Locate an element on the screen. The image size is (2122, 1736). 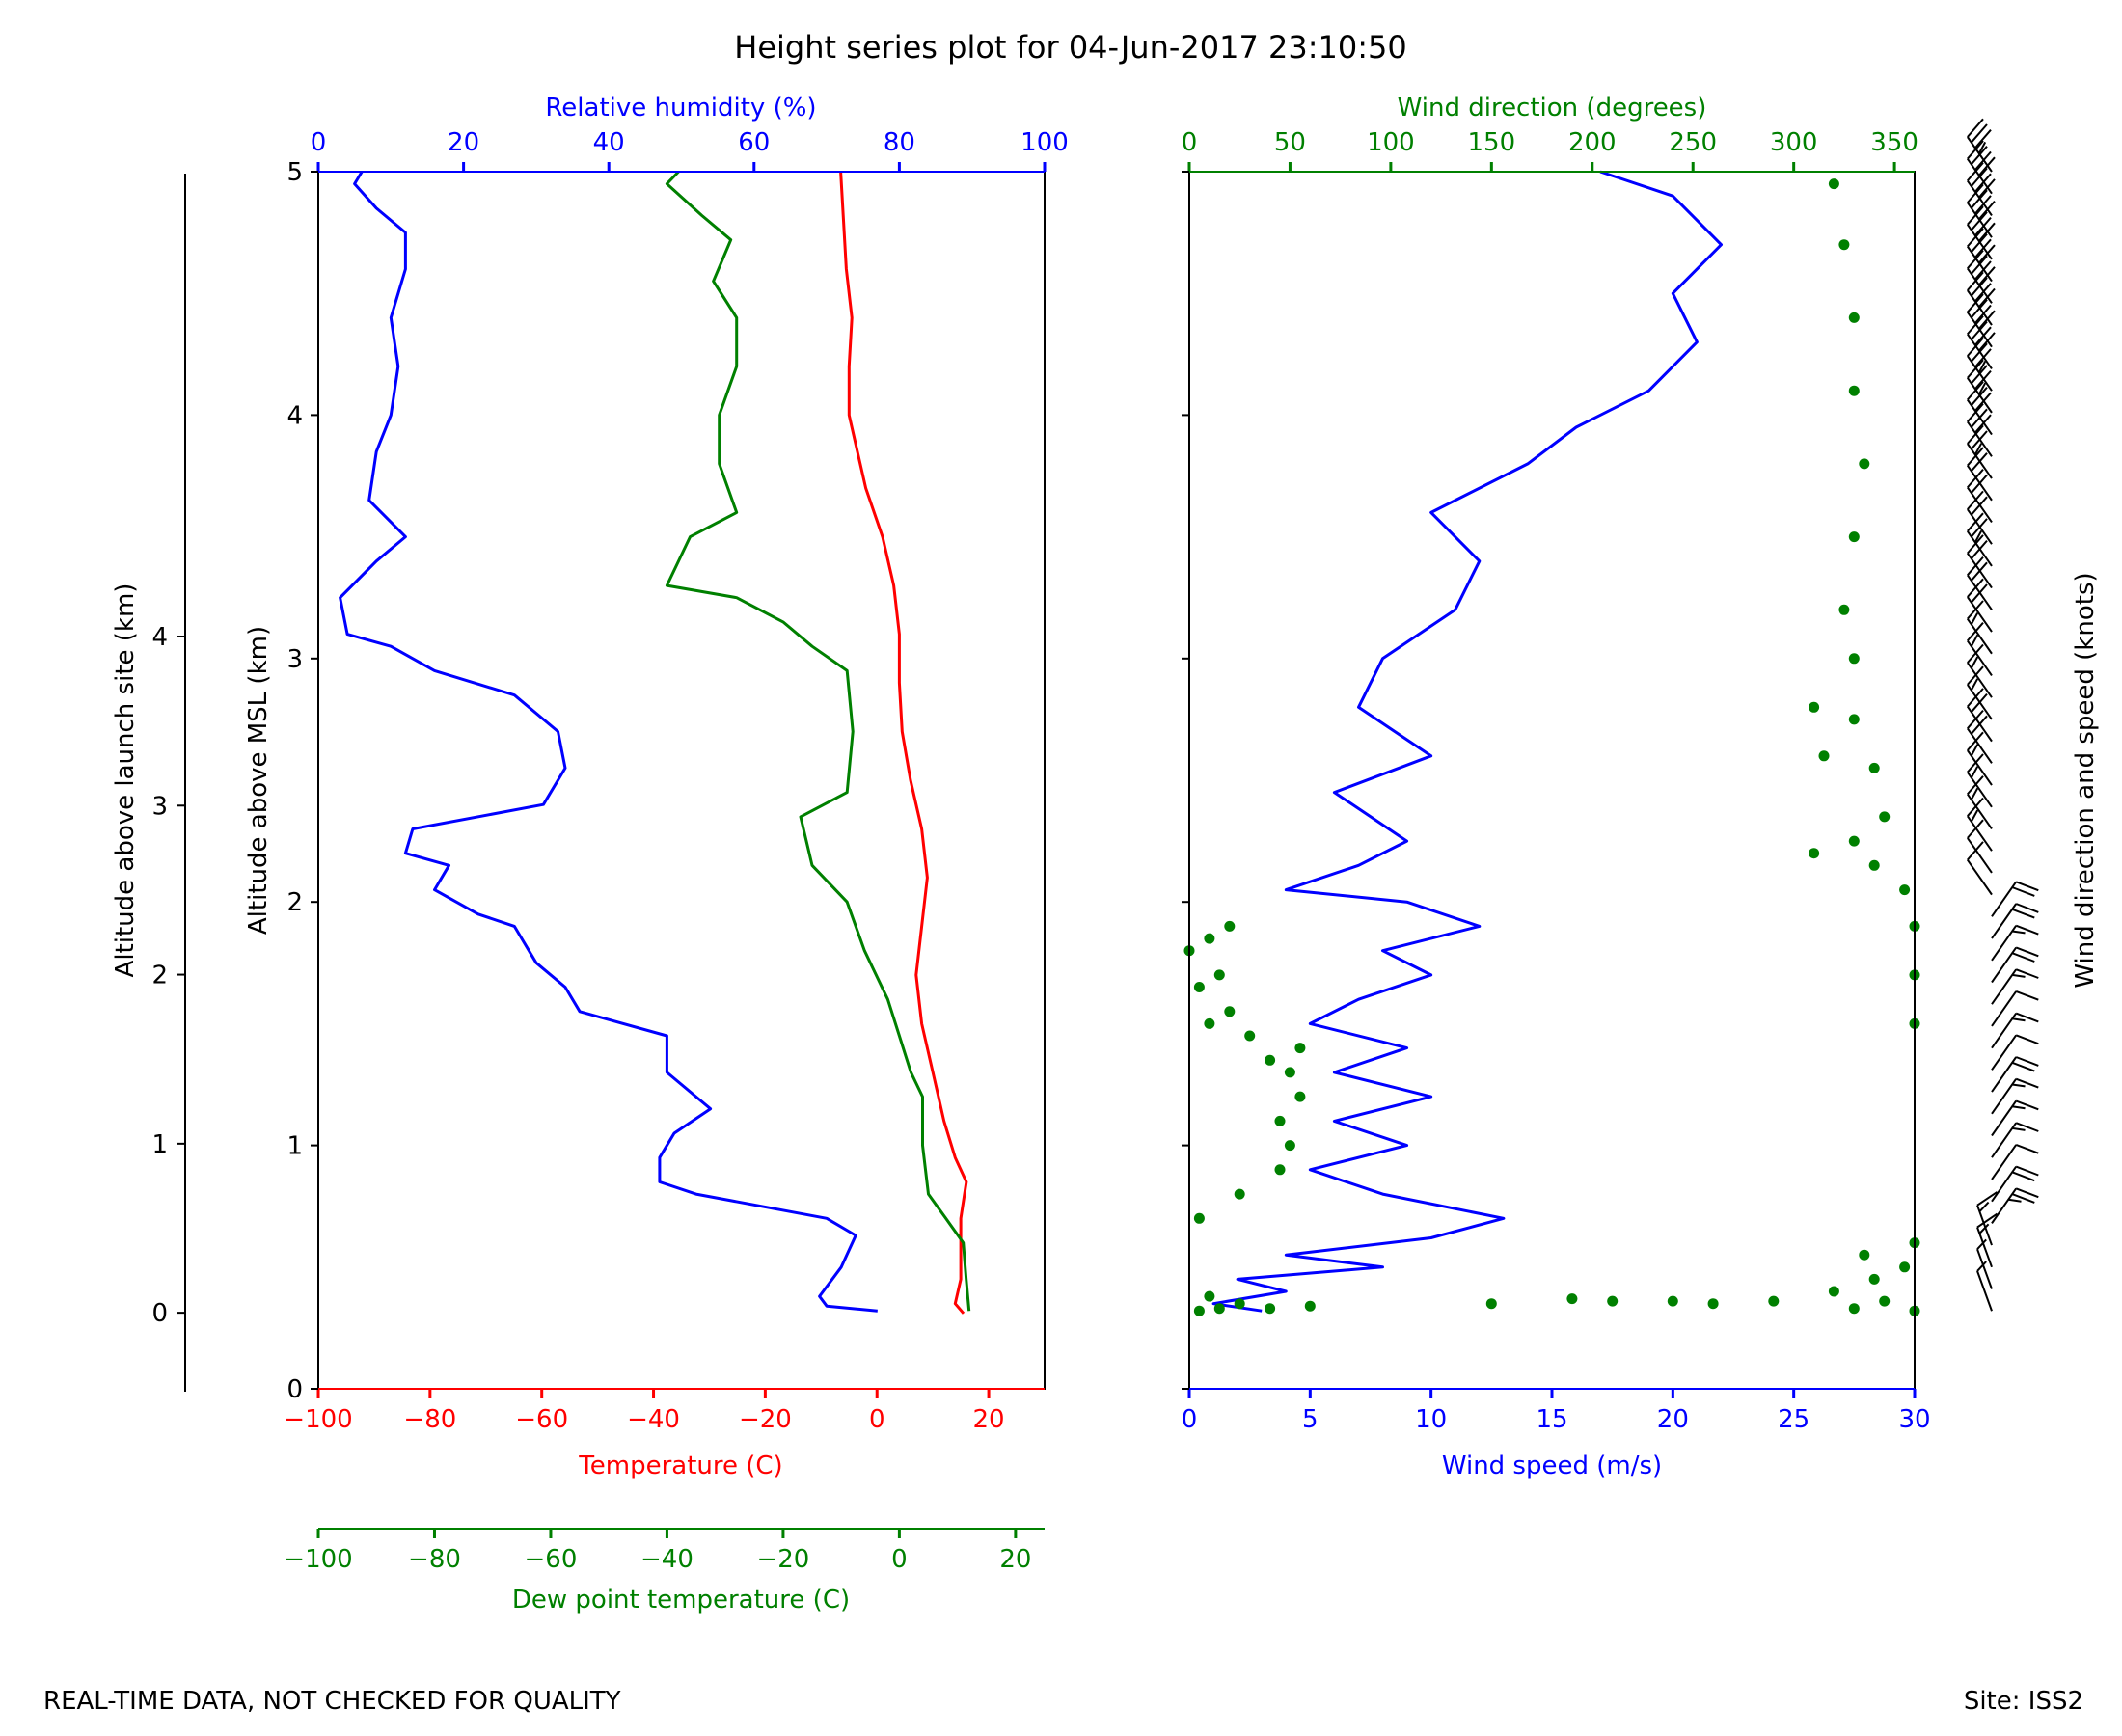
dir-tick-label: 0 is located at coordinates (1190, 143).